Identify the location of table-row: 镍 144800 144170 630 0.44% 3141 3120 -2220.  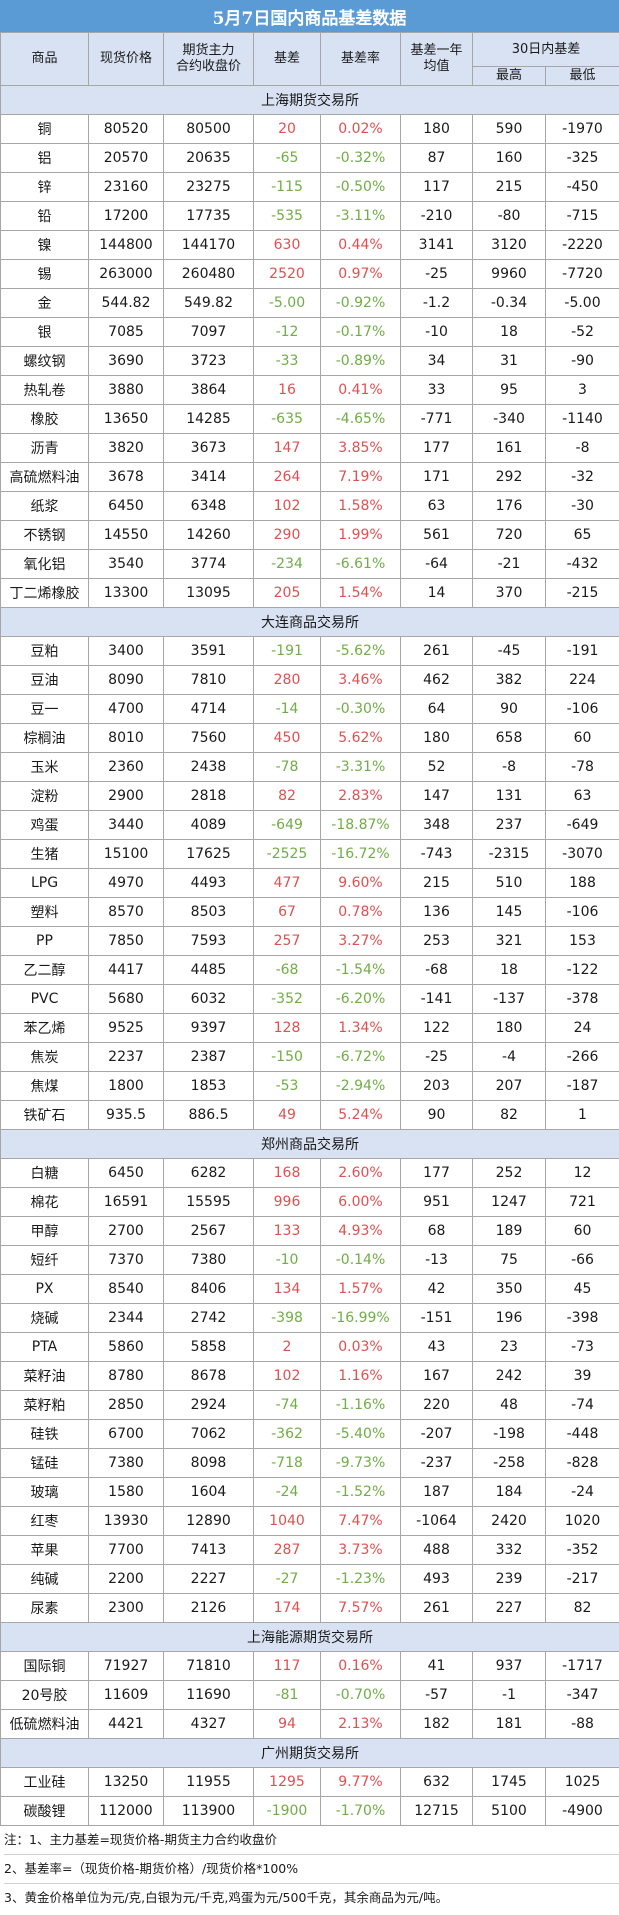
(309, 245).